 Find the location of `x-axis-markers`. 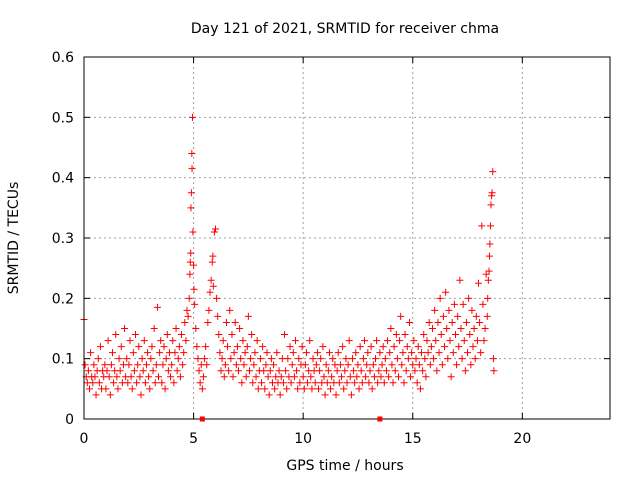

x-axis-markers is located at coordinates (291, 419).